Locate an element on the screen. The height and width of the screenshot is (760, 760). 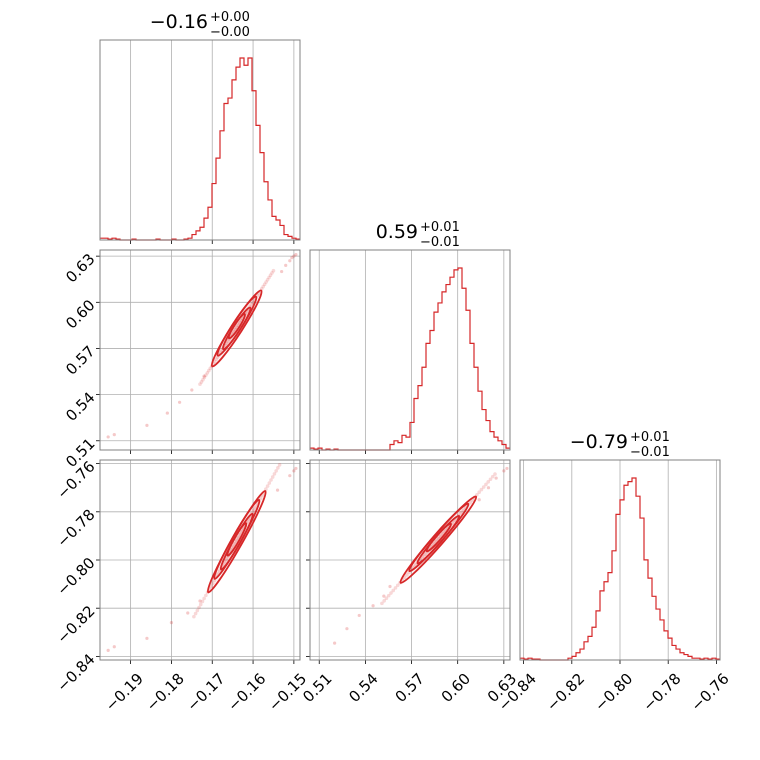
title-minus: −0.01 is located at coordinates (440, 242).